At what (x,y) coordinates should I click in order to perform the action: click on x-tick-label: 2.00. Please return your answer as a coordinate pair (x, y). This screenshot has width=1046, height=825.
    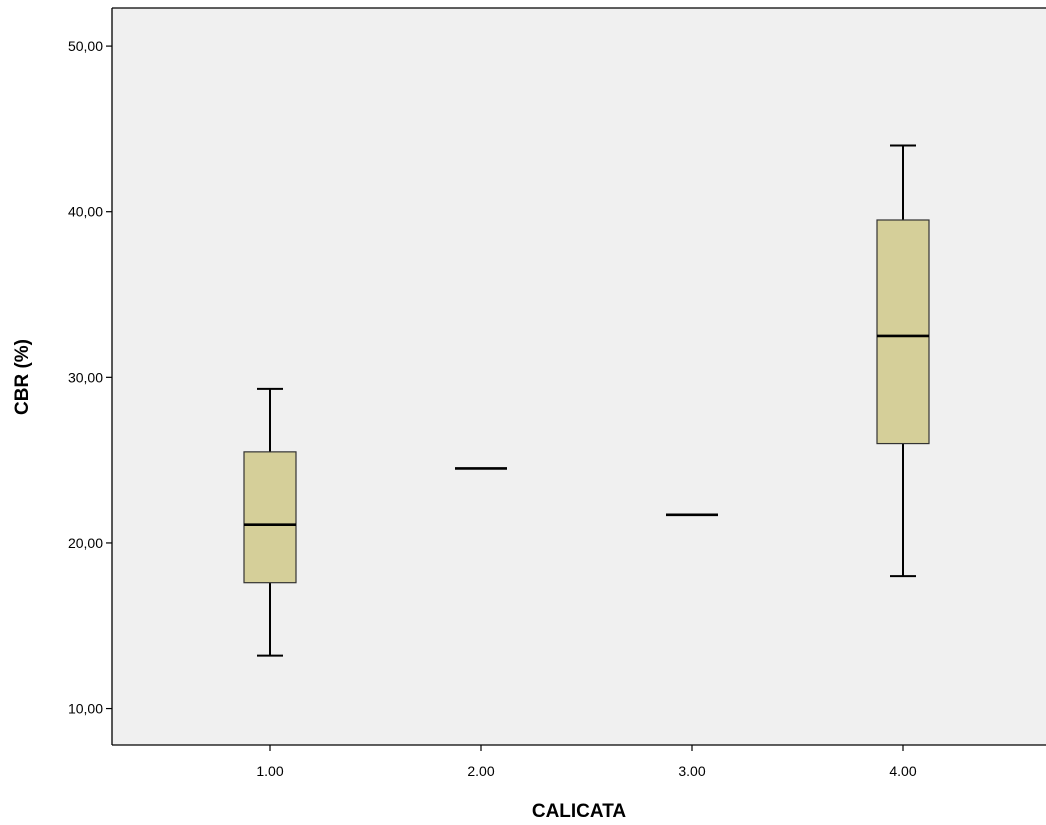
    Looking at the image, I should click on (480, 771).